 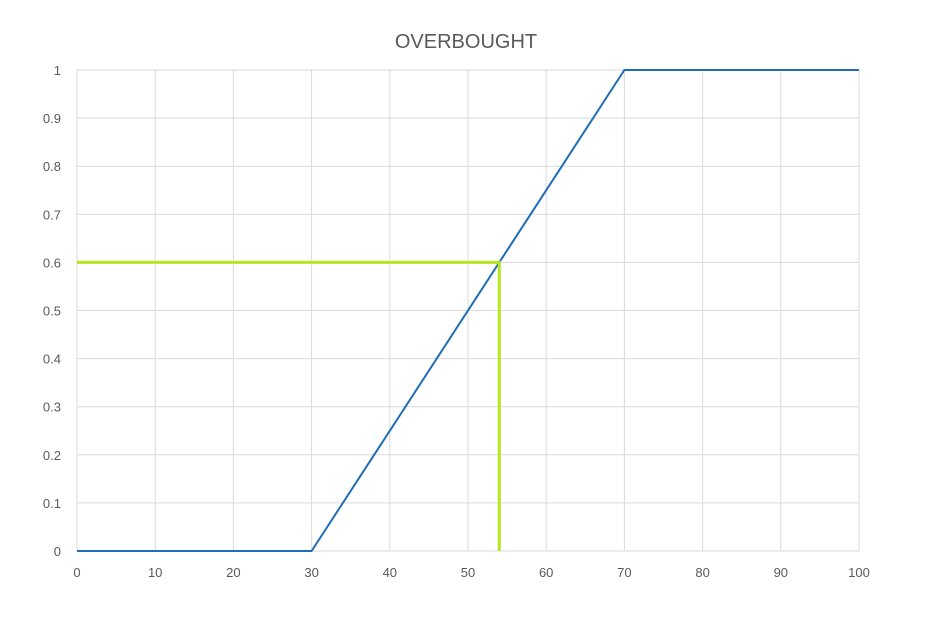 I want to click on y-tick-label: 0.5, so click(x=52, y=311).